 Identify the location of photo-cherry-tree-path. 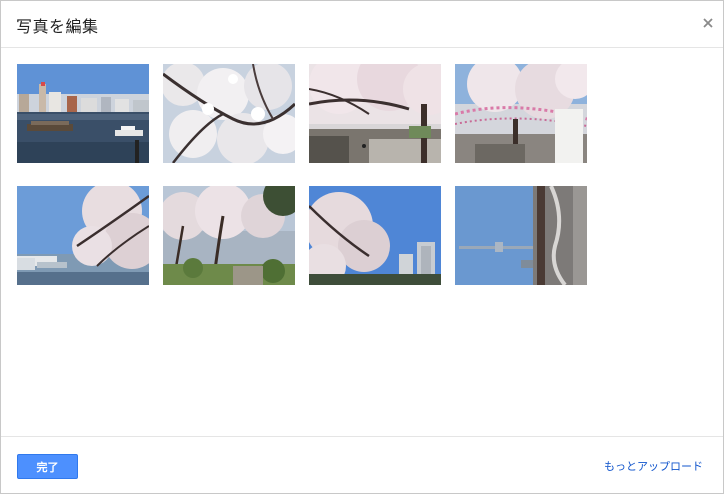
(375, 113).